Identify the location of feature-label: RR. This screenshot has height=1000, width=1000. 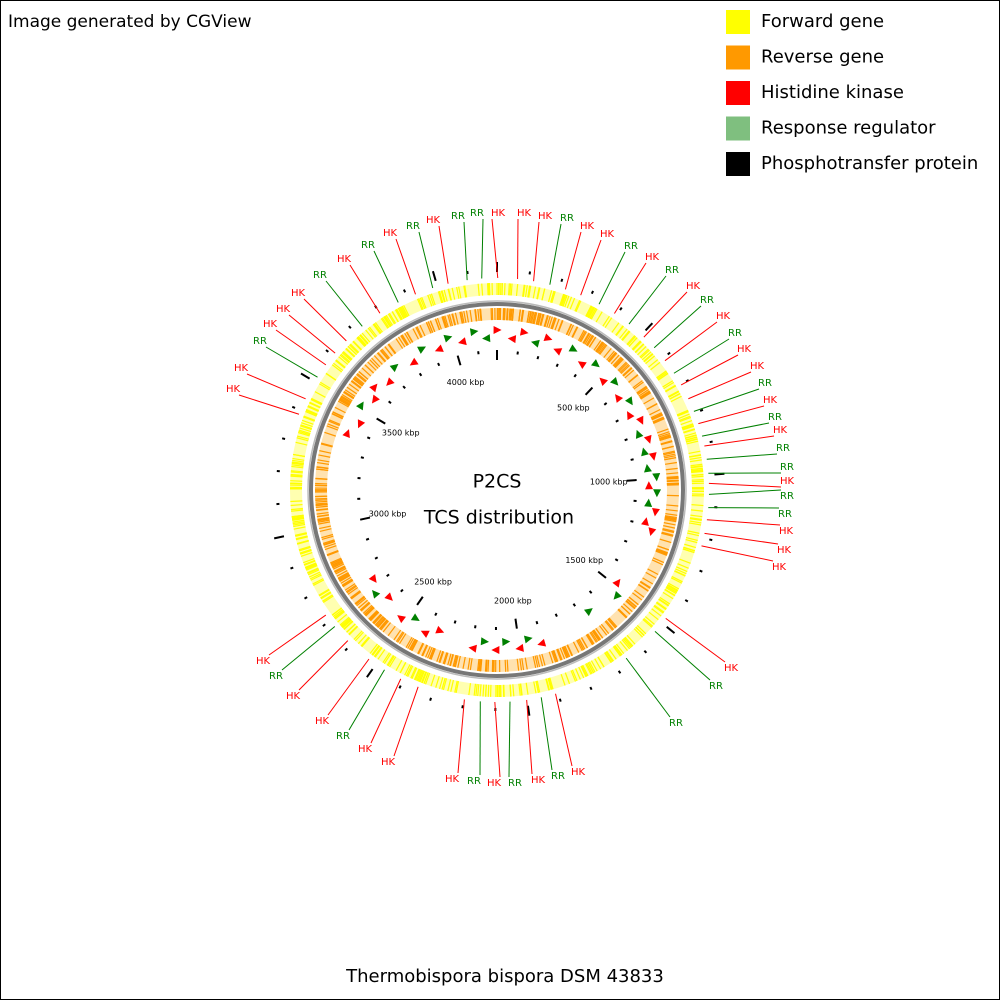
(276, 676).